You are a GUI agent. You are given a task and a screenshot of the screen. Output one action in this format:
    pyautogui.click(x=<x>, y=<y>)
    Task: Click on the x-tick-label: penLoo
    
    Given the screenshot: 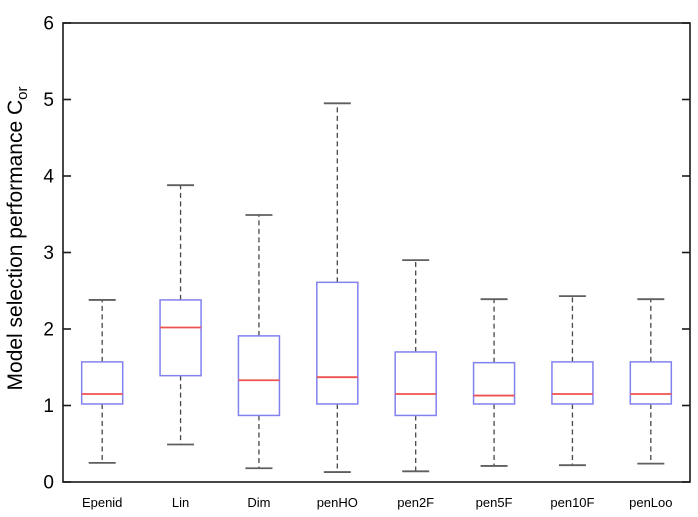 What is the action you would take?
    pyautogui.click(x=650, y=502)
    